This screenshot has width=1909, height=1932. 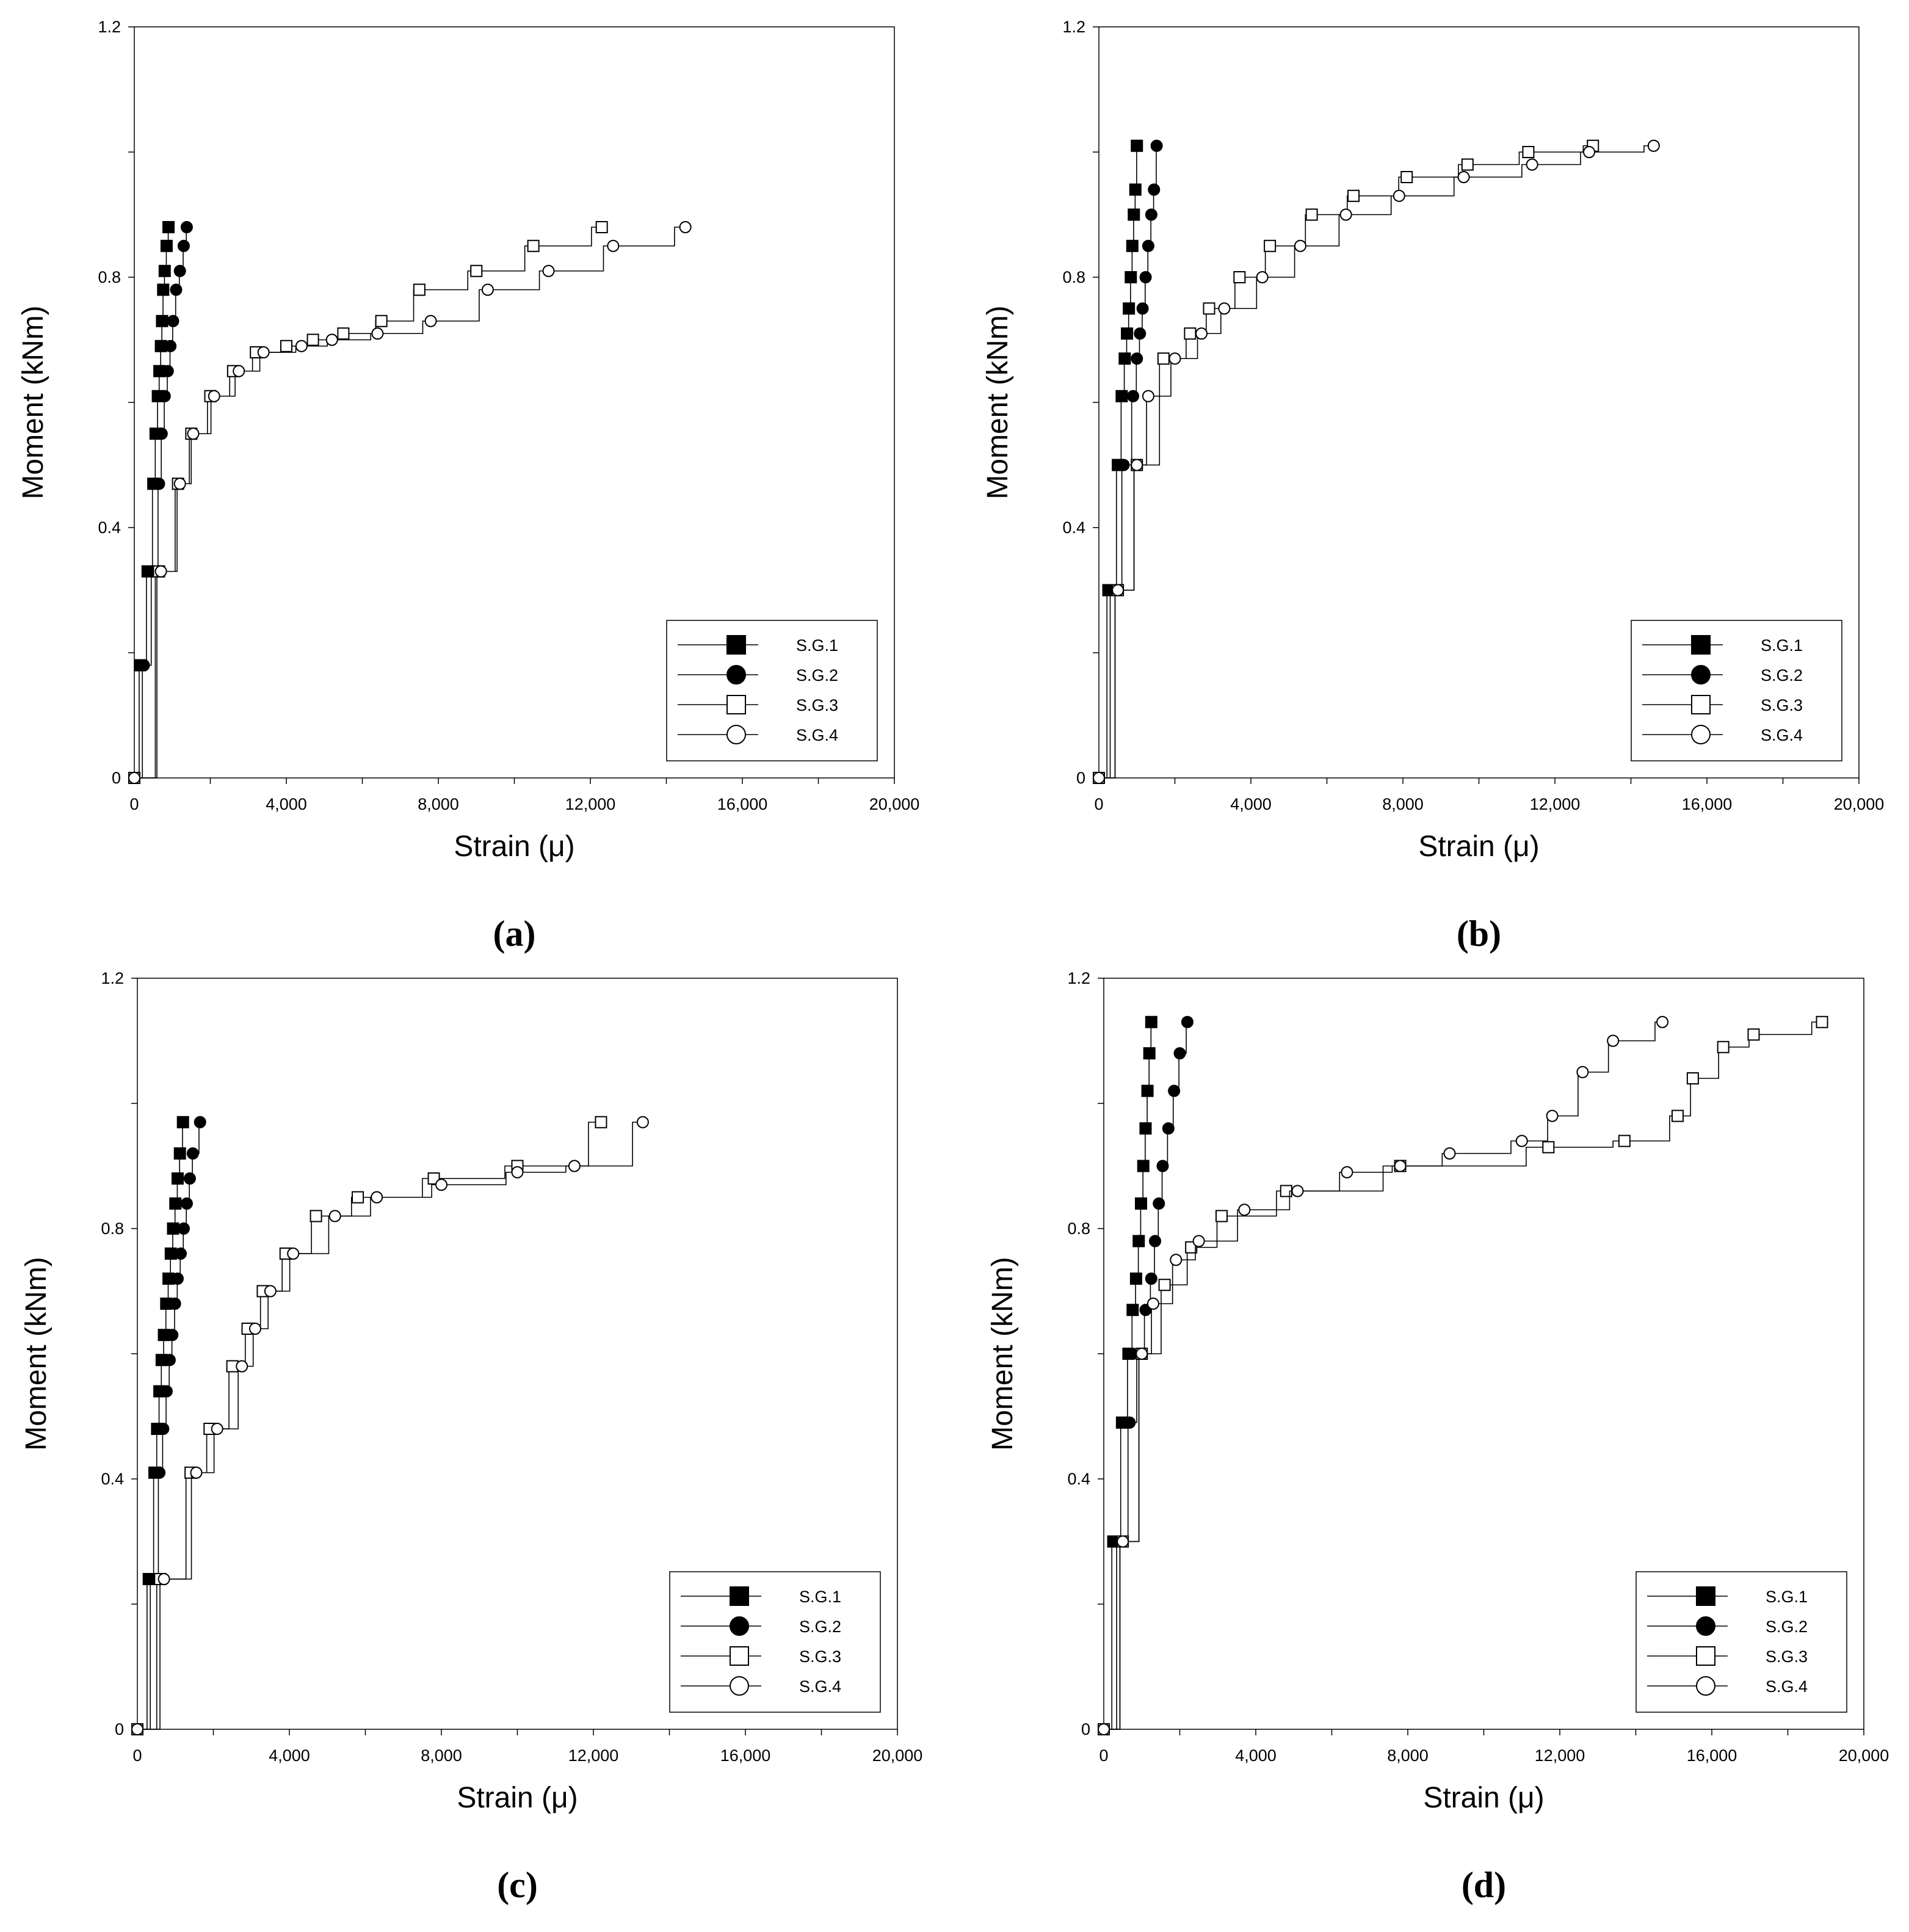 I want to click on series-line-sg4, so click(x=1376, y=462).